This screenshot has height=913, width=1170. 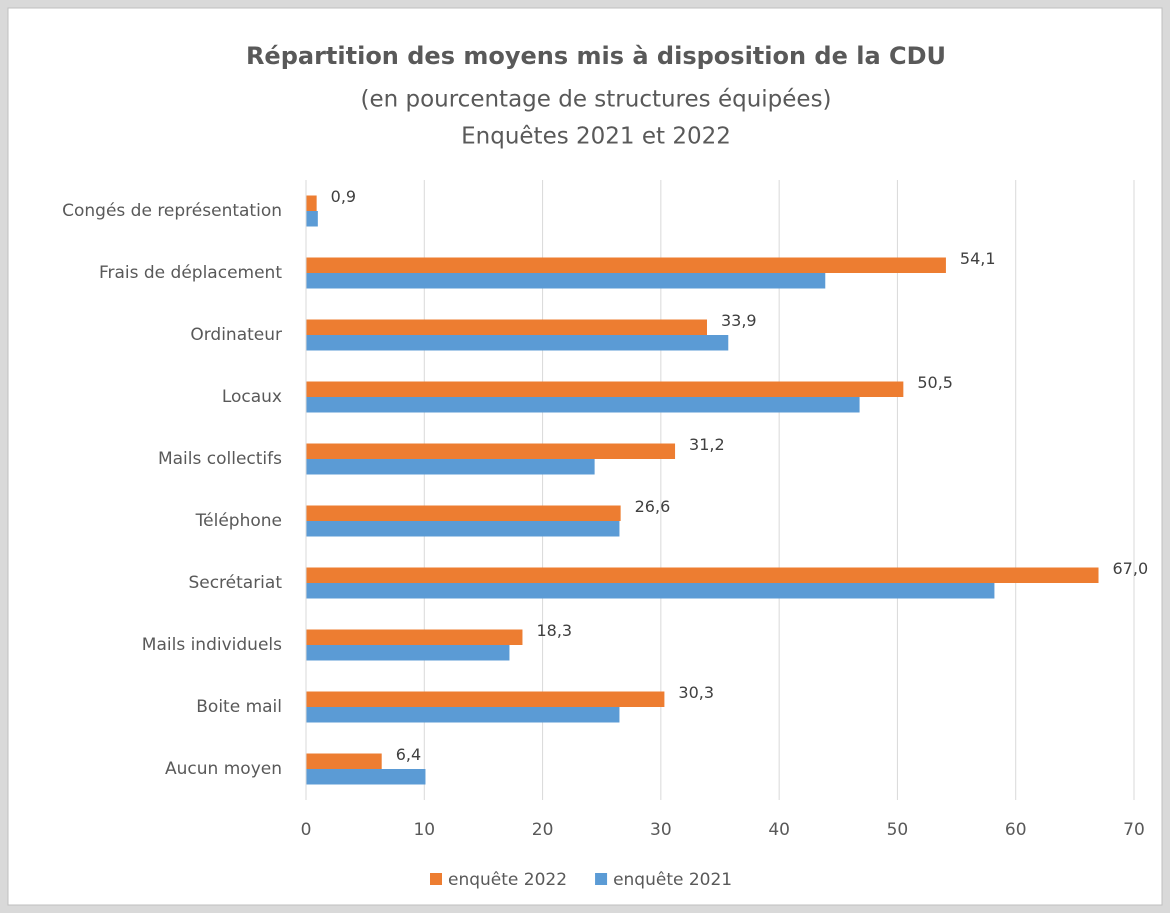 I want to click on y-tick-label: Secrétariat, so click(x=235, y=583).